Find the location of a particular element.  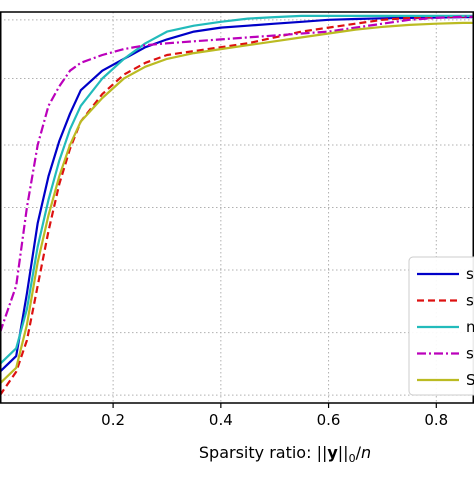

x-axis-label-suffix: / is located at coordinates (359, 452).